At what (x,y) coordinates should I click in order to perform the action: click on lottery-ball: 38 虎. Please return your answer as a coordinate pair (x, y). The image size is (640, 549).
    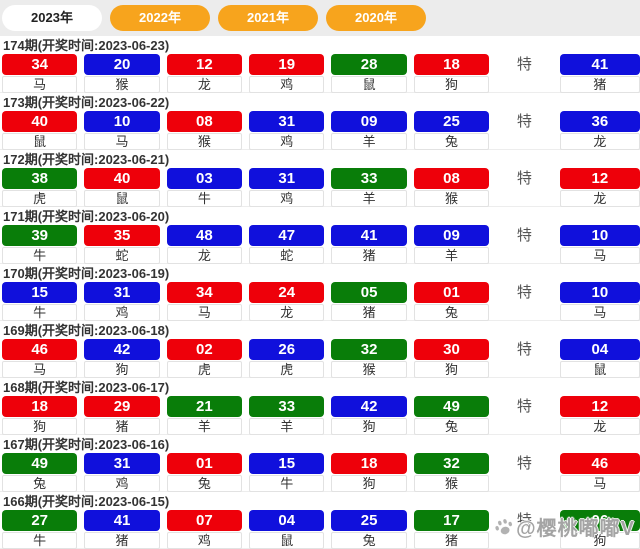
    Looking at the image, I should click on (40, 187).